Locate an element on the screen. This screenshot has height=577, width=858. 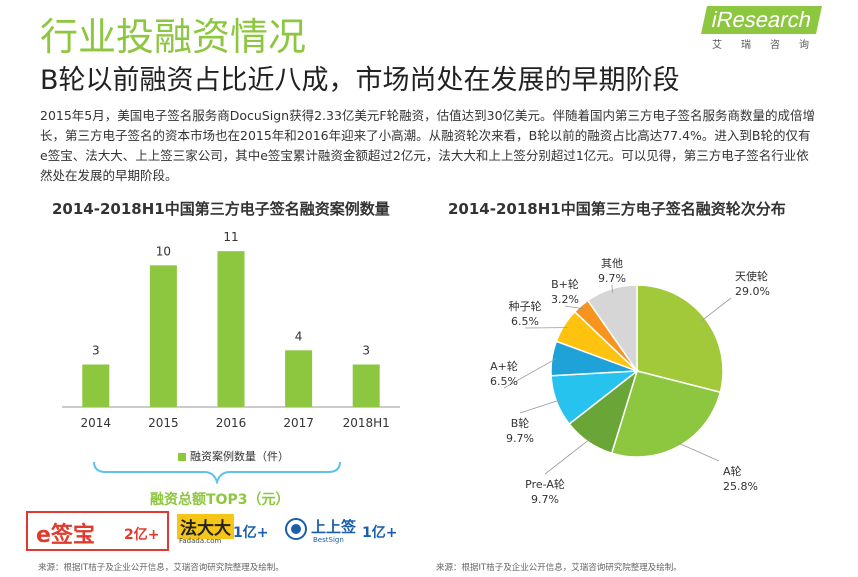
bar-chart: 3 2014 10 2015 11 2016 4 2017 3 2018H1 is located at coordinates (231, 330).